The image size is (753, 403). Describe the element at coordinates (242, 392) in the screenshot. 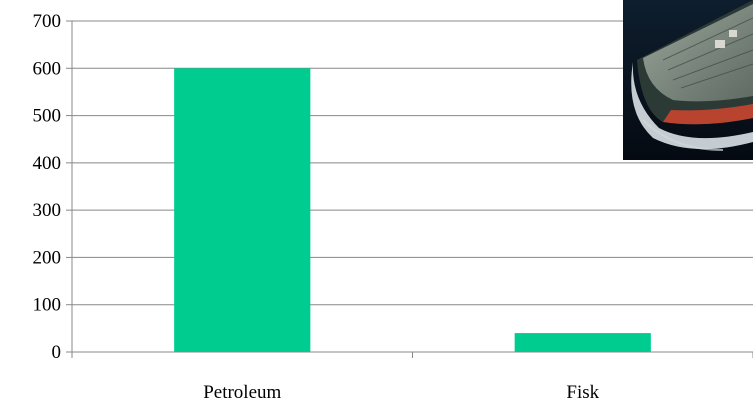

I see `x-category-label: Petroleum` at that location.